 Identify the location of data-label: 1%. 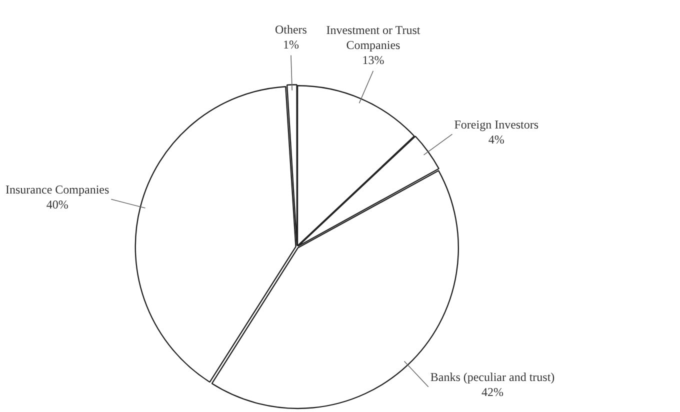
(290, 44).